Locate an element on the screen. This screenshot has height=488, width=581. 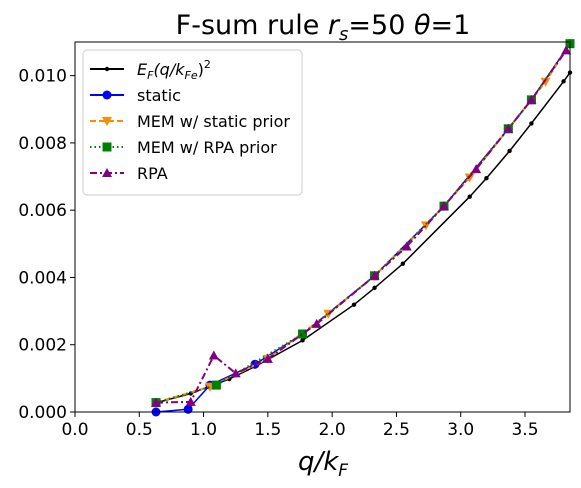
legend-entry: RPA is located at coordinates (129, 173).